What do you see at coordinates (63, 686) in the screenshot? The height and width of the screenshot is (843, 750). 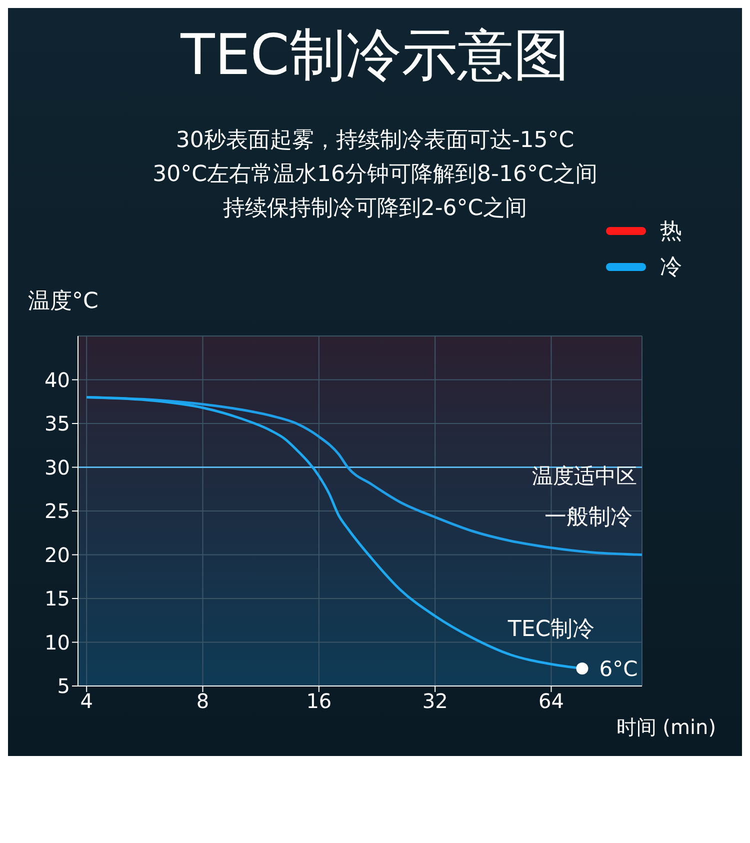 I see `y-tick-label: 5` at bounding box center [63, 686].